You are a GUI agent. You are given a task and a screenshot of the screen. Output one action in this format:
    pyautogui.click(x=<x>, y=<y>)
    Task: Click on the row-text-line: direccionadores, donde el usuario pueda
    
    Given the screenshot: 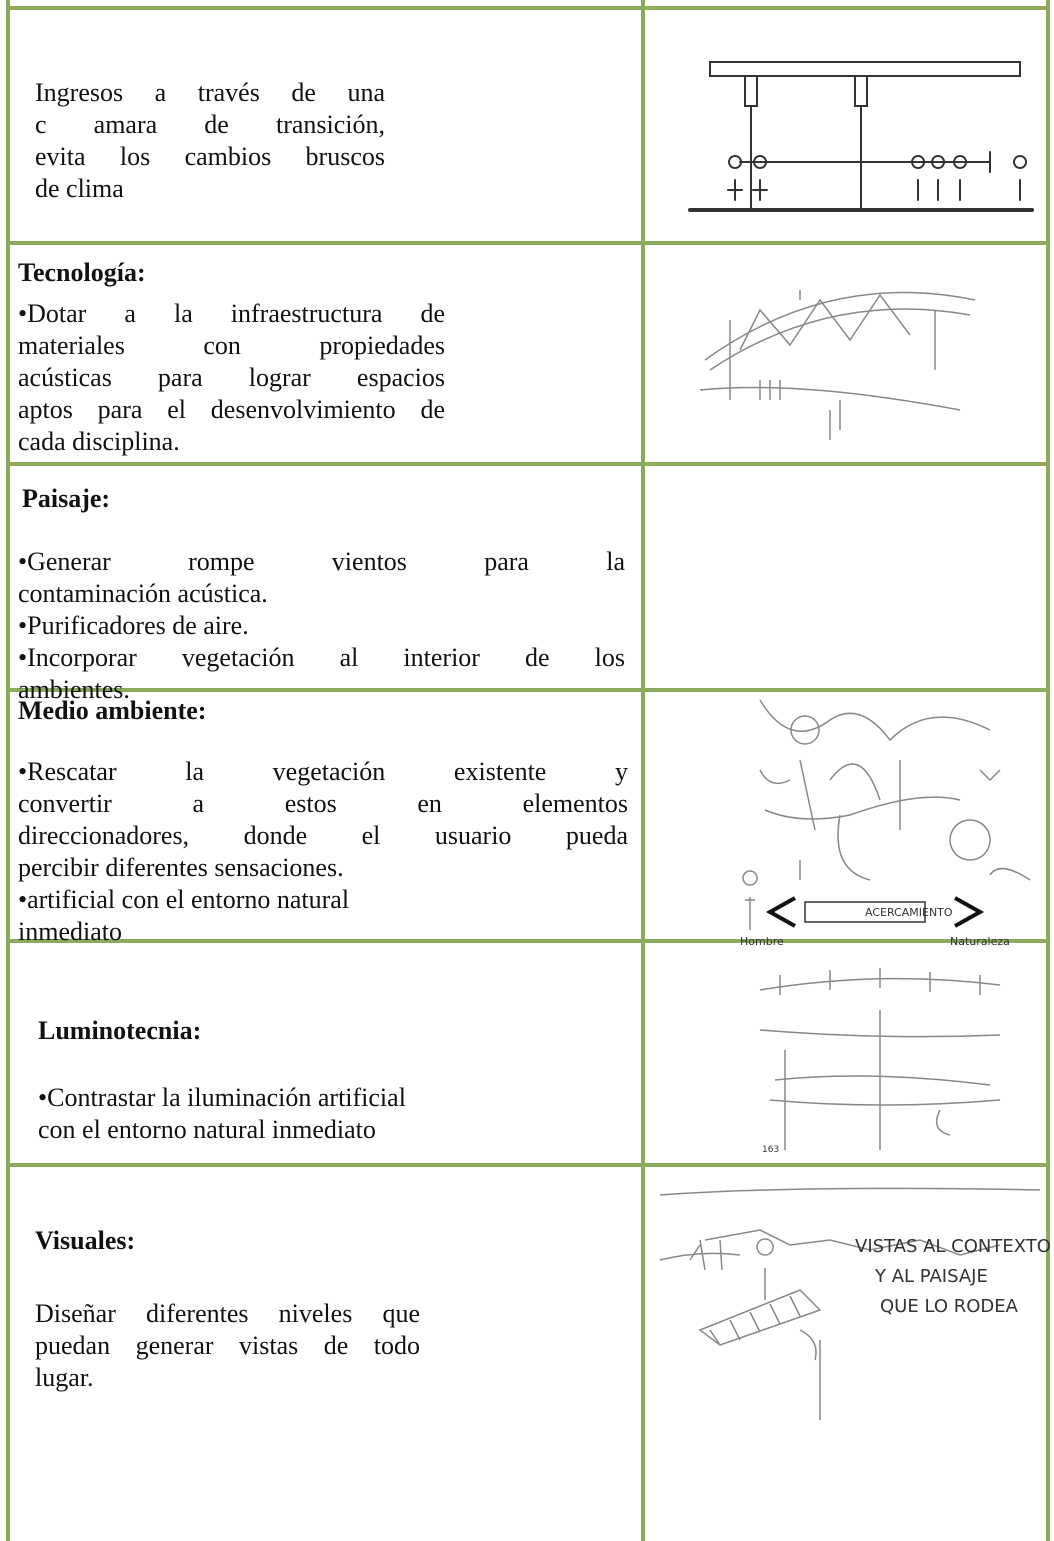 What is the action you would take?
    pyautogui.click(x=323, y=835)
    